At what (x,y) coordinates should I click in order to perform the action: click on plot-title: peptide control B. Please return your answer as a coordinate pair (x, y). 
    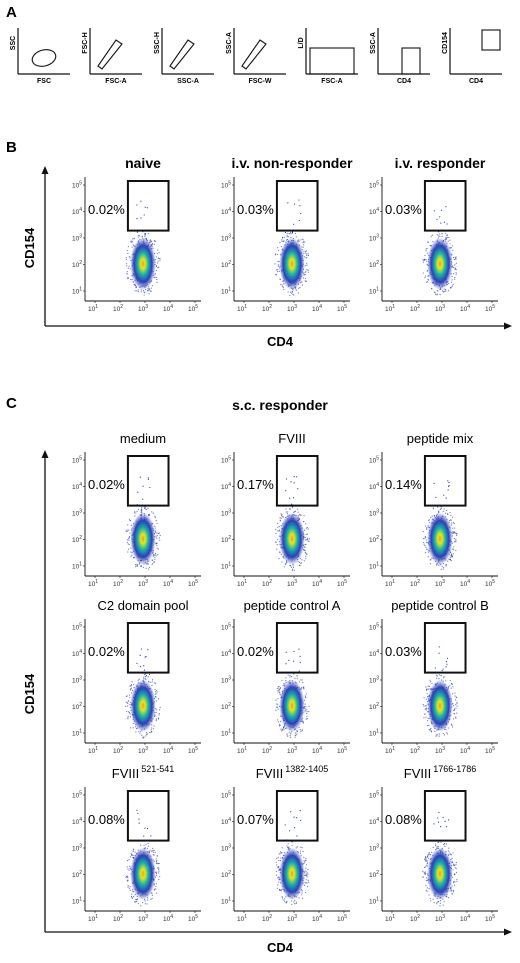
    Looking at the image, I should click on (440, 605).